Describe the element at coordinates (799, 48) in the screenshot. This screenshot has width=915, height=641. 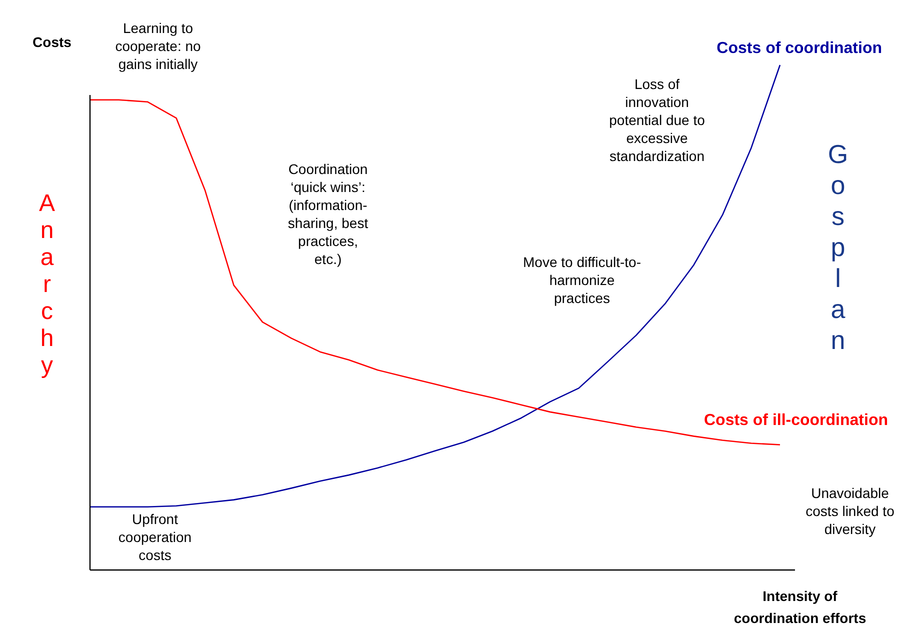
I see `series-label: Costs of coordination` at that location.